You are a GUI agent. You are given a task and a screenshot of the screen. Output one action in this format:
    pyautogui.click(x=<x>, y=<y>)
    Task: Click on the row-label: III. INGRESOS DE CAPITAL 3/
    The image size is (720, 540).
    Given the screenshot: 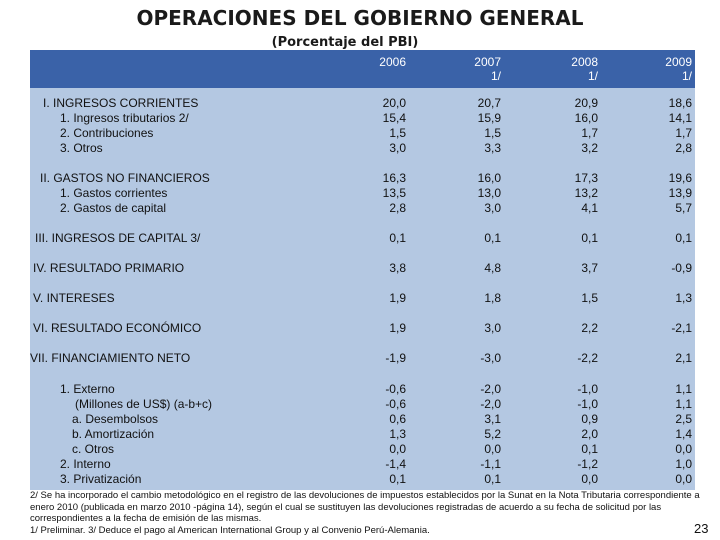 What is the action you would take?
    pyautogui.click(x=118, y=238)
    